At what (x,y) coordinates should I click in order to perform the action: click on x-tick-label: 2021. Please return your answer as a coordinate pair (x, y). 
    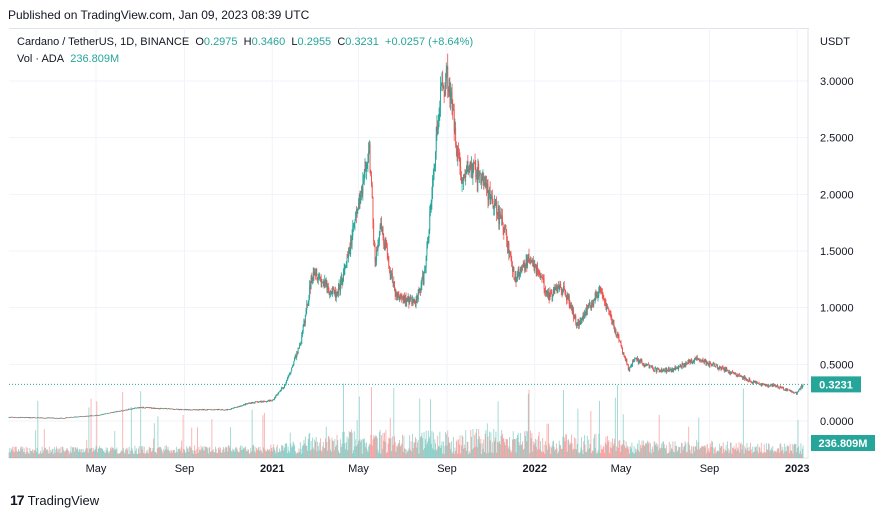
    Looking at the image, I should click on (272, 469).